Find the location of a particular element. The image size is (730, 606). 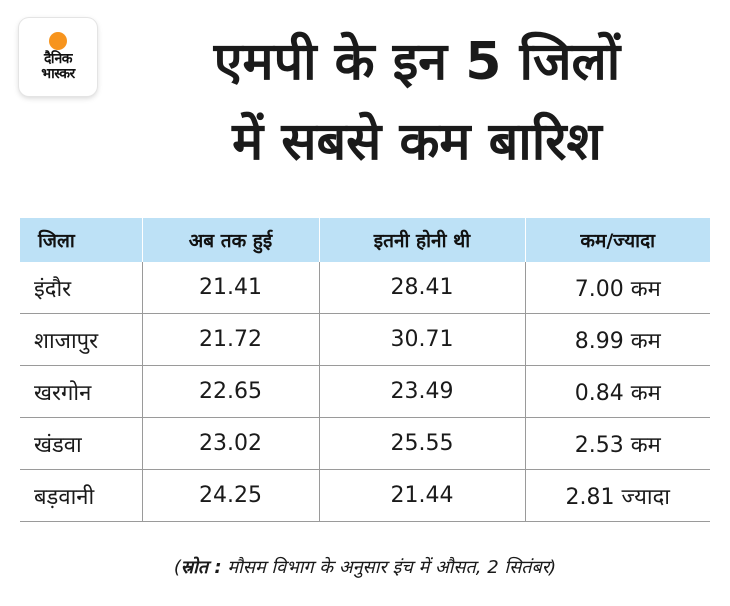

cell-expected: 30.71 is located at coordinates (421, 339).